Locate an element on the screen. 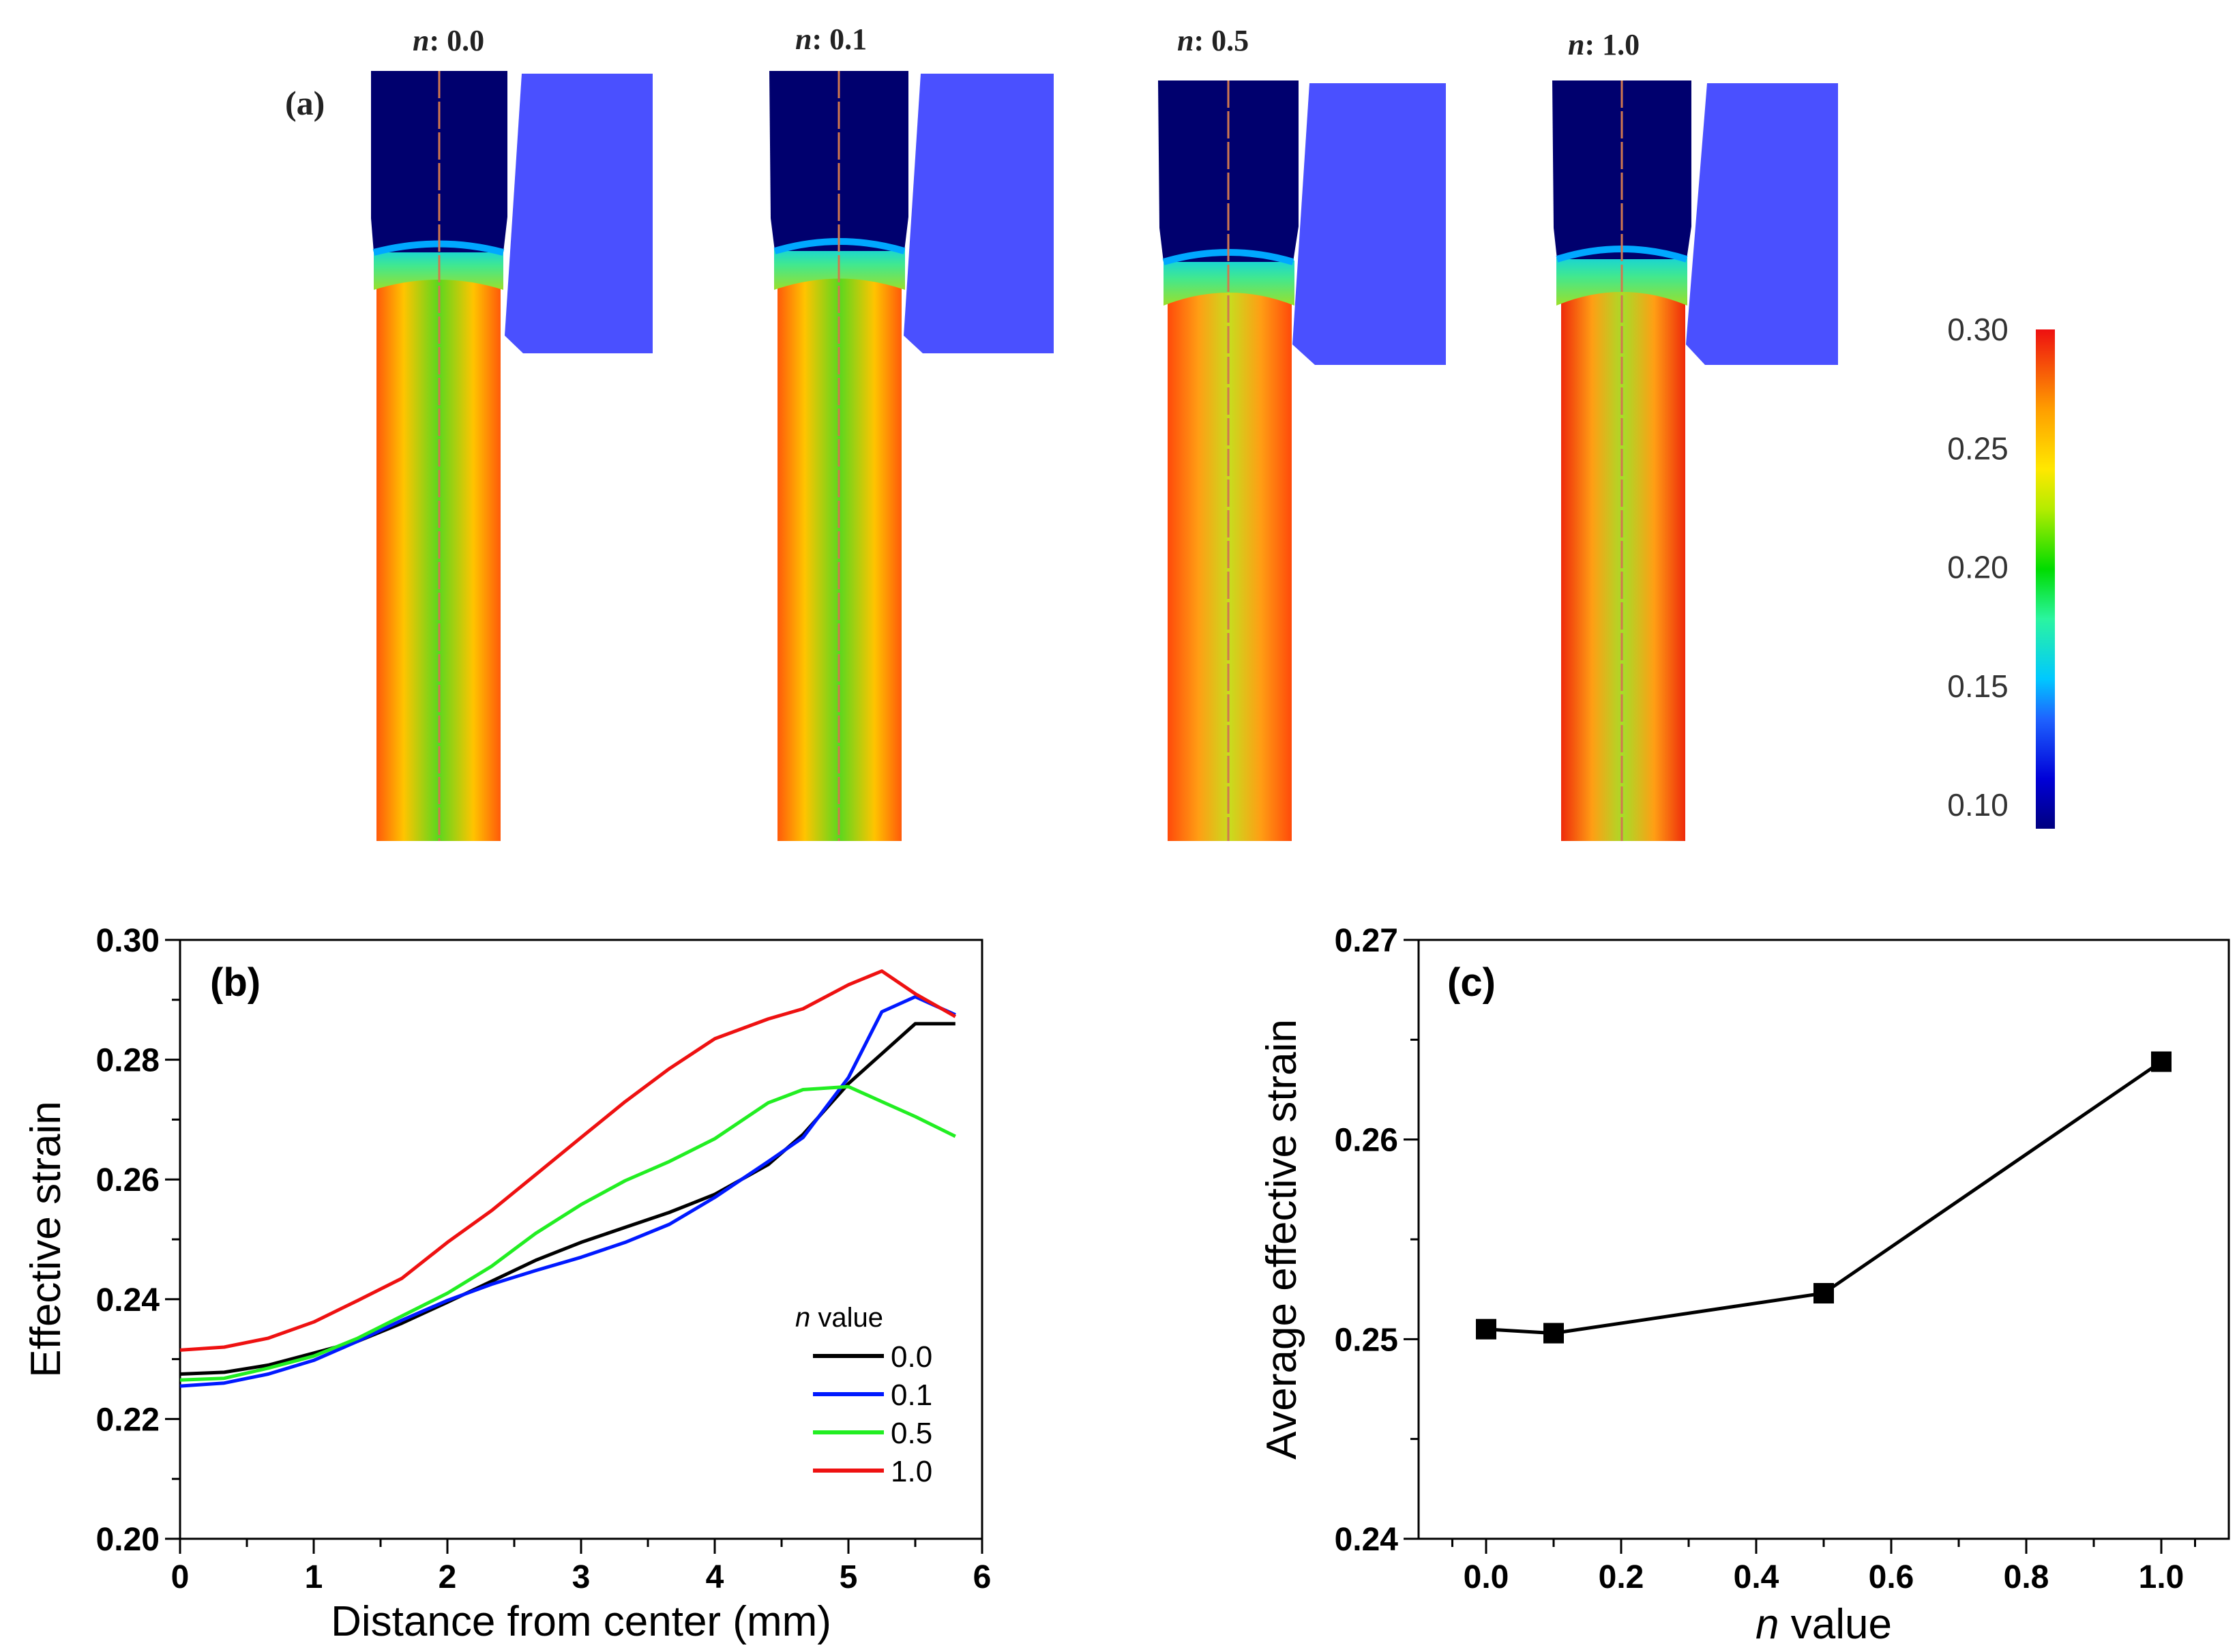  c-y-tick-label: 0.27 is located at coordinates (1366, 941).